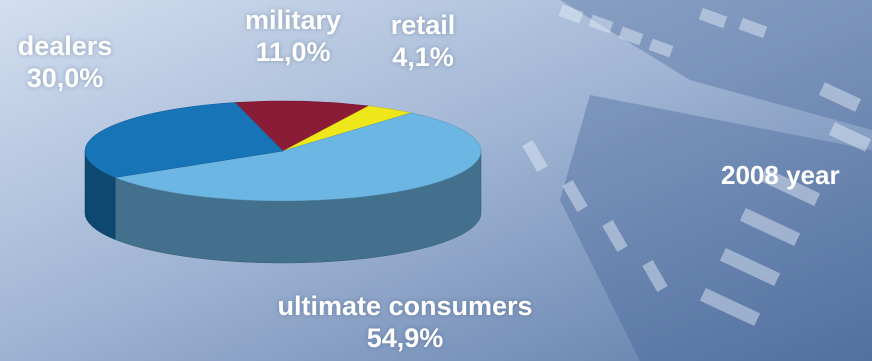 Image resolution: width=872 pixels, height=361 pixels. What do you see at coordinates (65, 78) in the screenshot?
I see `slice-value-dealers: 30,0%` at bounding box center [65, 78].